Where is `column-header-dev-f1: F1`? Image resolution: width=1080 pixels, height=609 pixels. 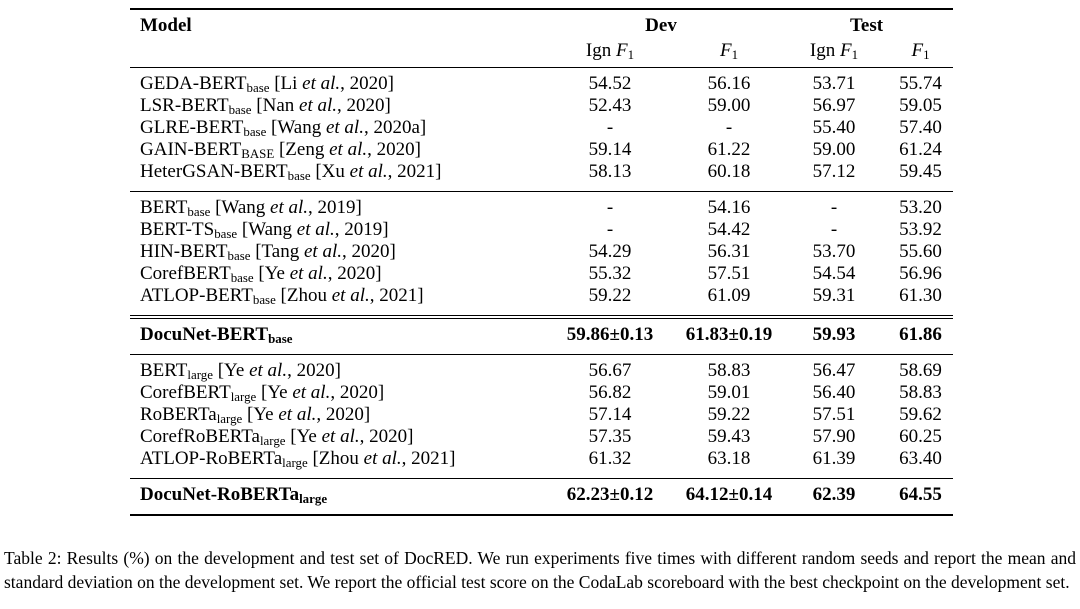 column-header-dev-f1: F1 is located at coordinates (729, 51).